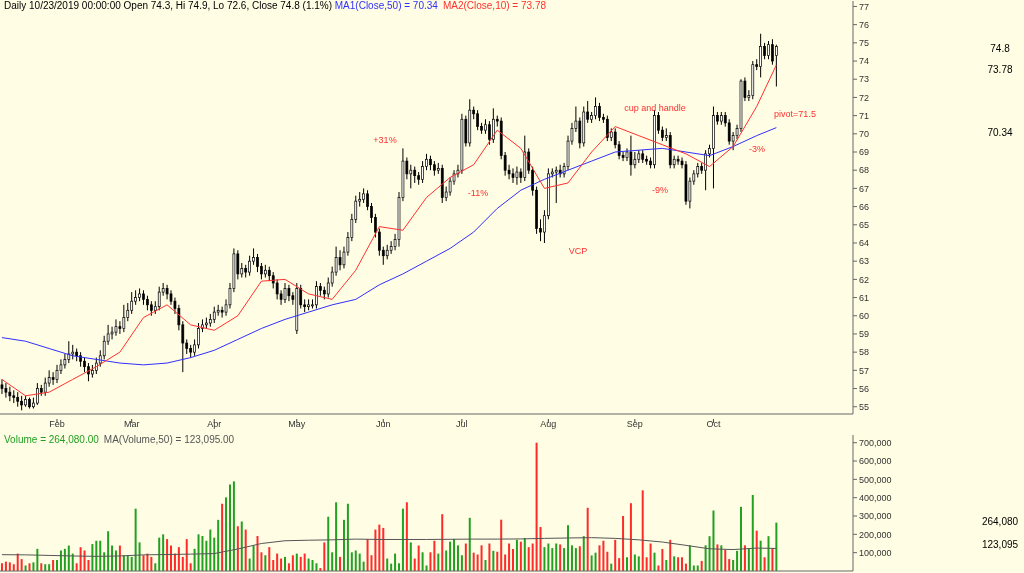 This screenshot has height=573, width=1024. Describe the element at coordinates (864, 388) in the screenshot. I see `y-tick-label: 56` at that location.